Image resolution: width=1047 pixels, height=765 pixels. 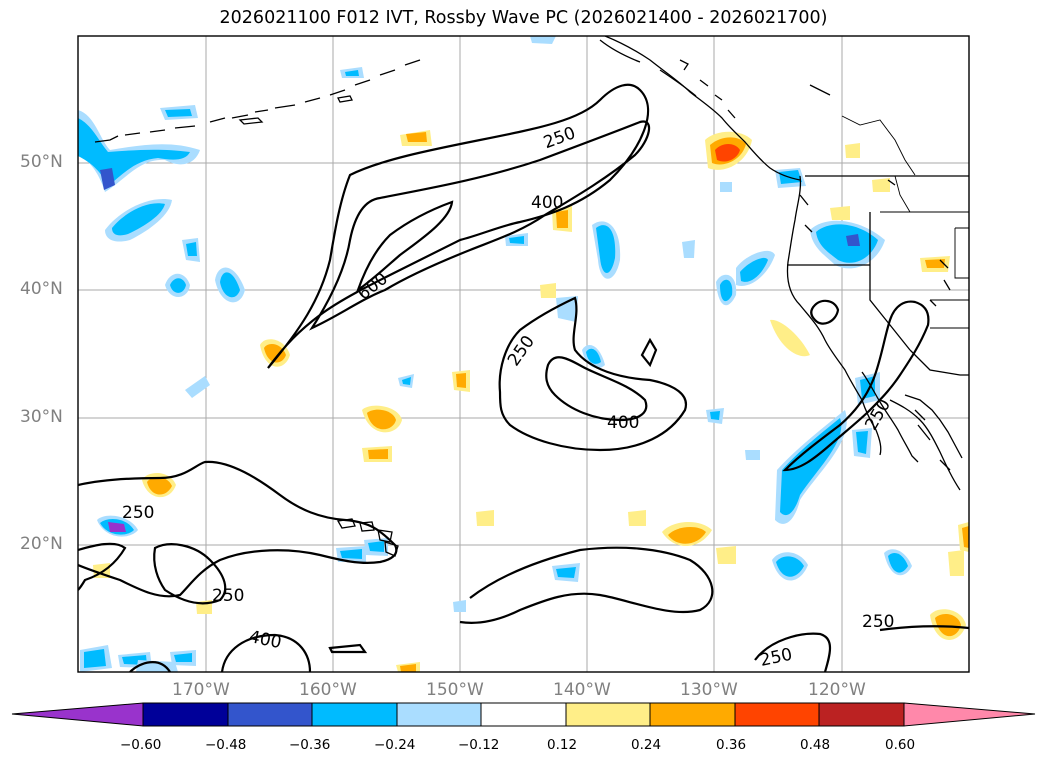 I want to click on lon-label-150w: 150°W, so click(x=455, y=690).